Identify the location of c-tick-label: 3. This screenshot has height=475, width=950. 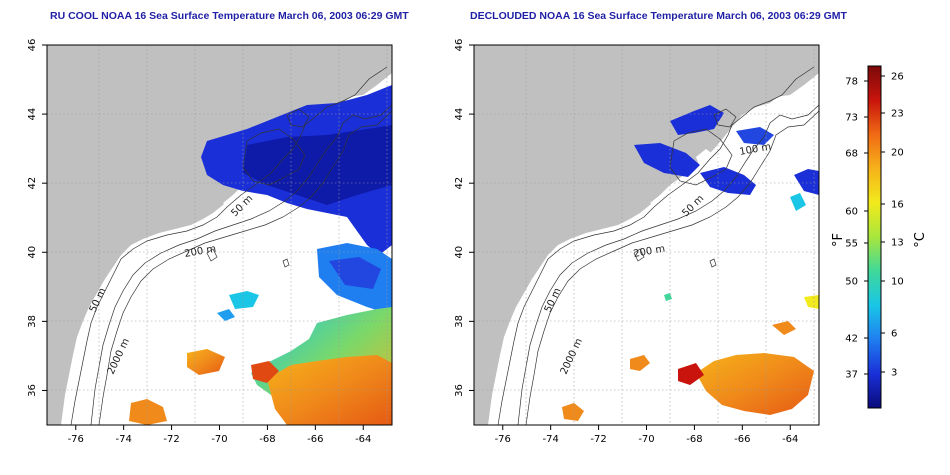
(894, 373).